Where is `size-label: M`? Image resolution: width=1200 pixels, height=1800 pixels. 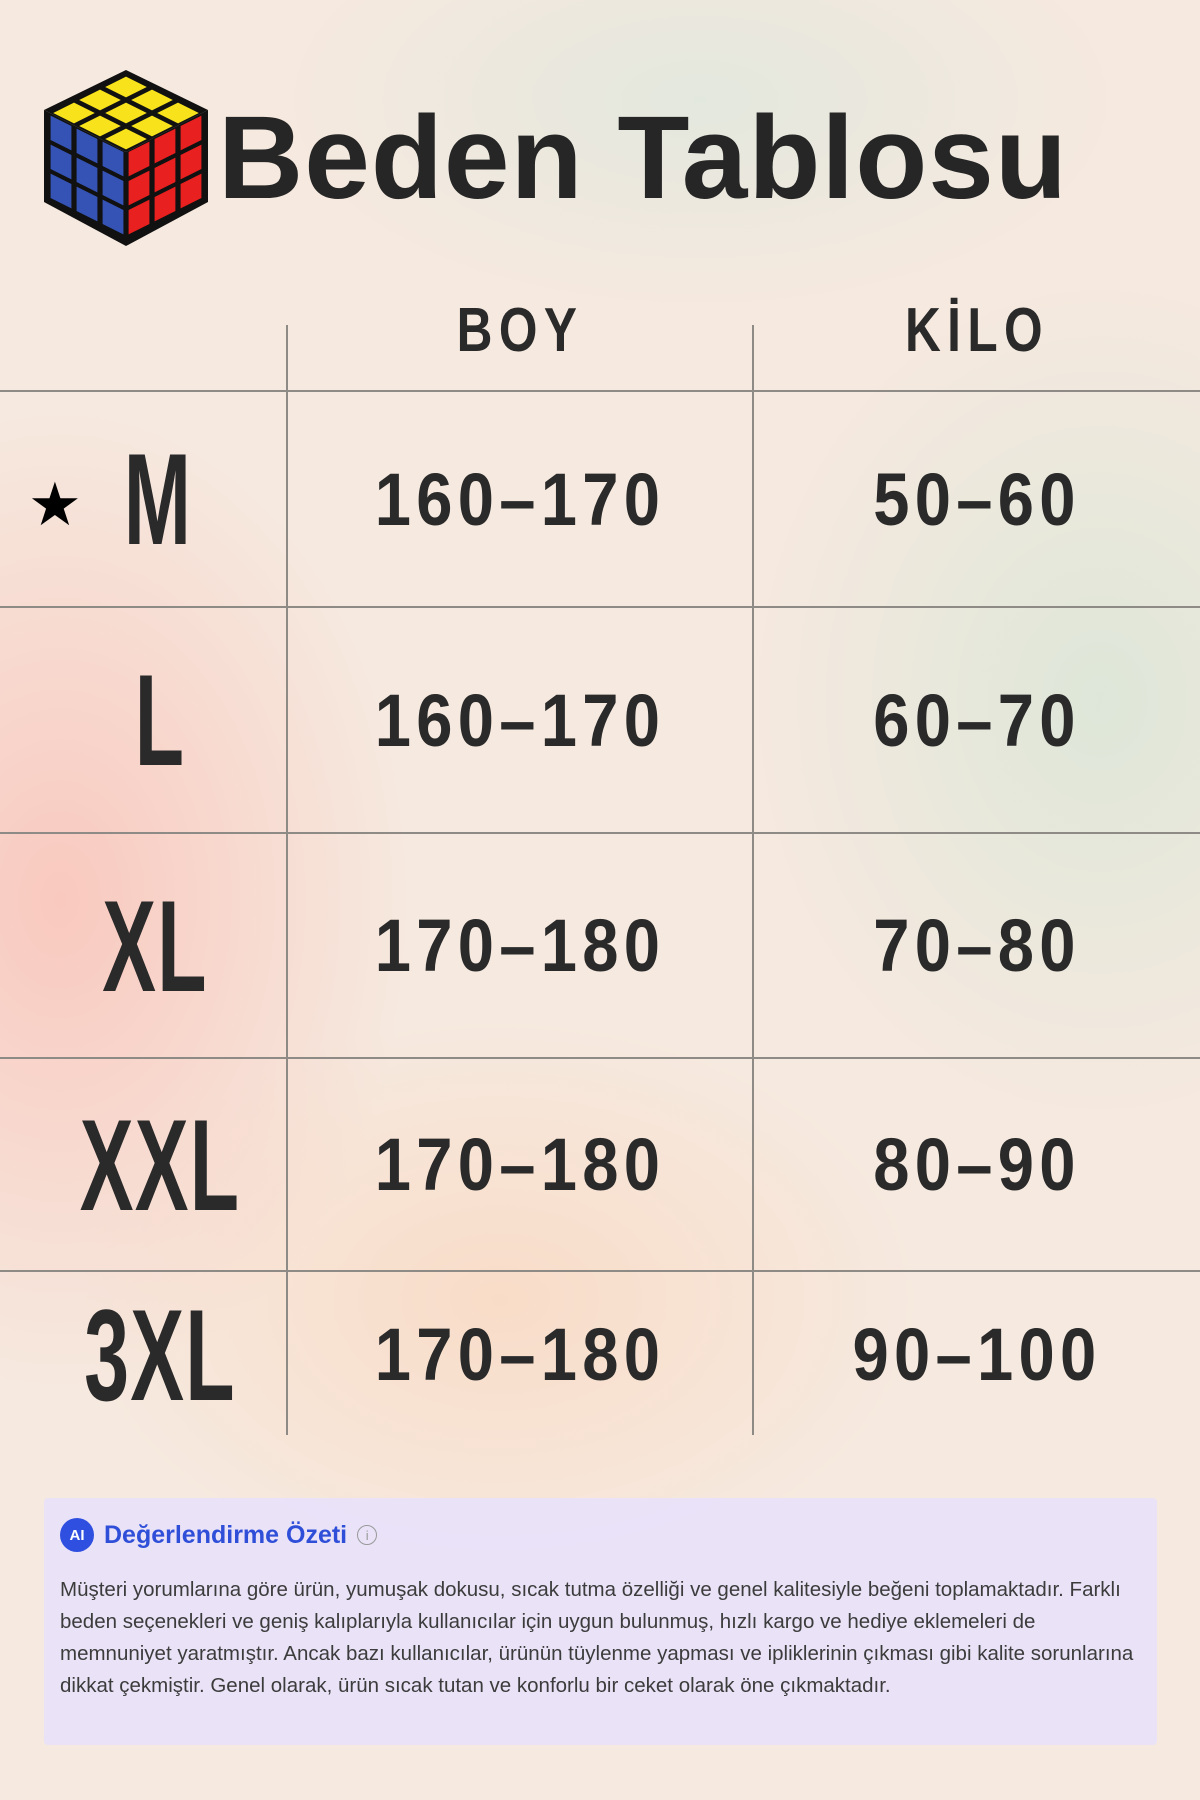
size-label: M is located at coordinates (158, 499).